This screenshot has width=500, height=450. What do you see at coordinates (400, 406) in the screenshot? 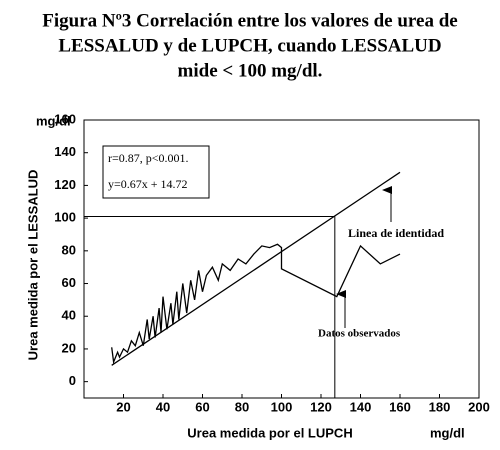
I see `x-tick-label: 160` at bounding box center [400, 406].